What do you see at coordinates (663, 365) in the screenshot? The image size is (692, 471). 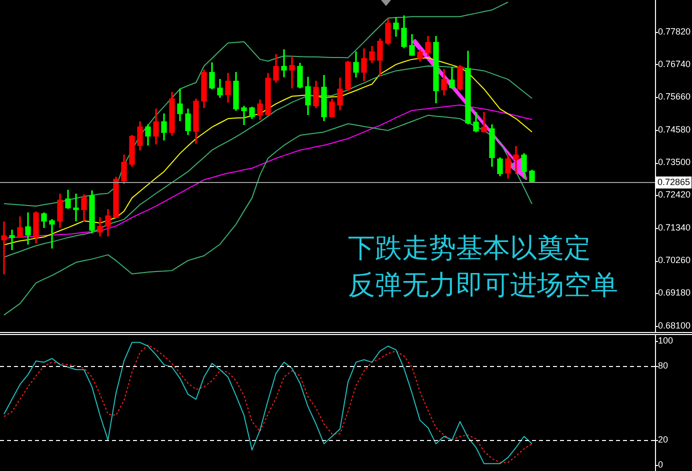 I see `y-tick-label: 80` at bounding box center [663, 365].